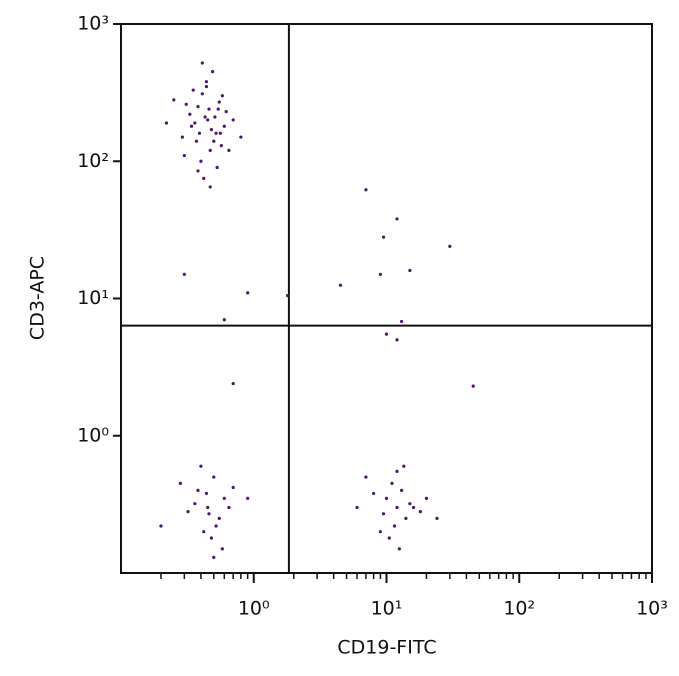 The image size is (679, 676). Describe the element at coordinates (386, 648) in the screenshot. I see `x-axis-title: CD19-FITC` at that location.